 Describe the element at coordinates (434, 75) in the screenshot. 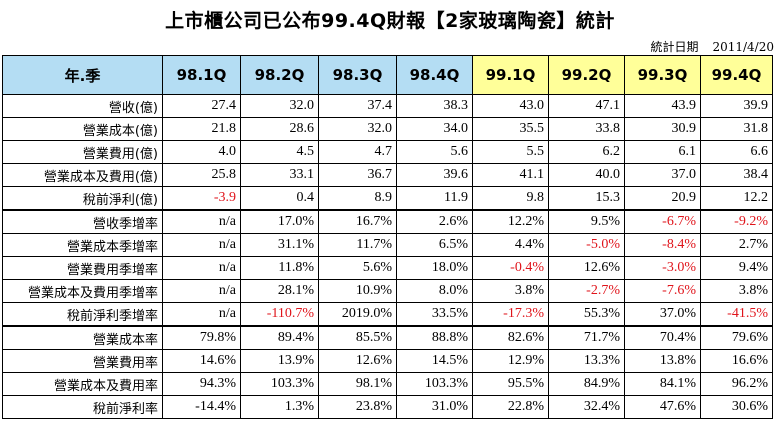

I see `column-header-98.4Q: 98.4Q` at that location.